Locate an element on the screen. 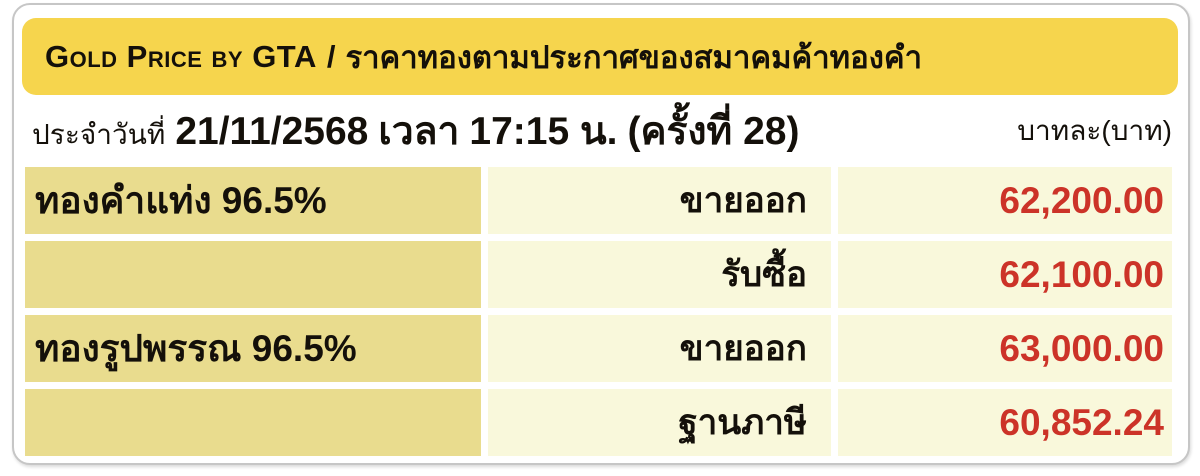  product-cell: ทองคำแท่ง 96.5% is located at coordinates (253, 200).